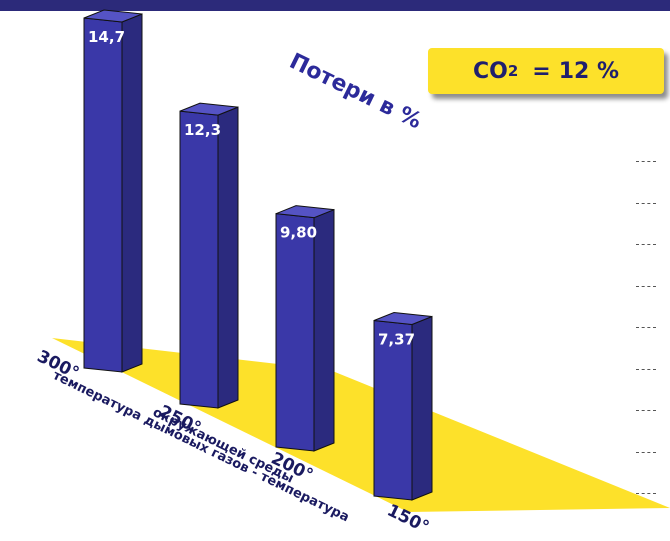 This screenshot has height=541, width=670. What do you see at coordinates (355, 91) in the screenshot?
I see `y-axis-label: Потери в %` at bounding box center [355, 91].